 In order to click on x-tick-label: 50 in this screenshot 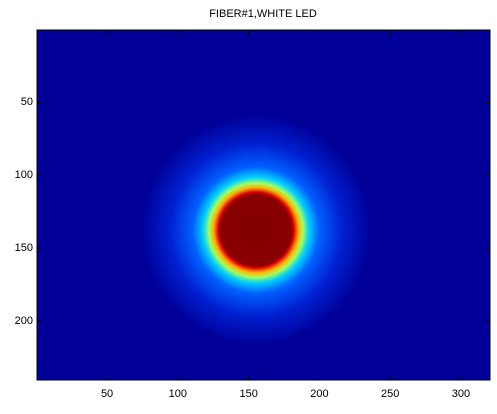, I will do `click(107, 394)`.